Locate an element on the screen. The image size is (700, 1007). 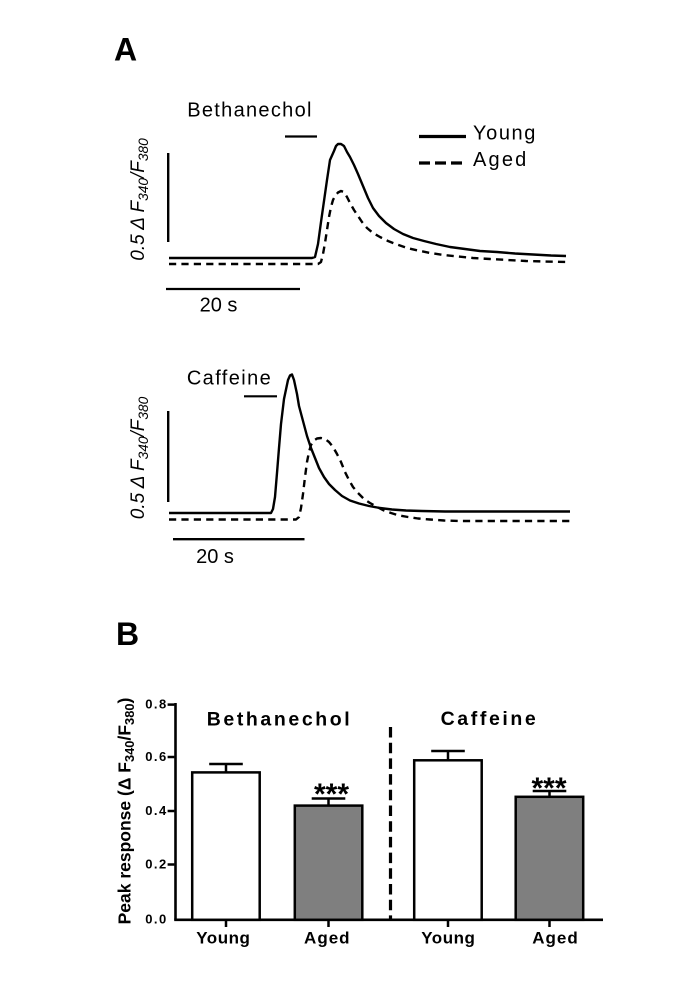
svg-text: 0.0 is located at coordinates (156, 919).